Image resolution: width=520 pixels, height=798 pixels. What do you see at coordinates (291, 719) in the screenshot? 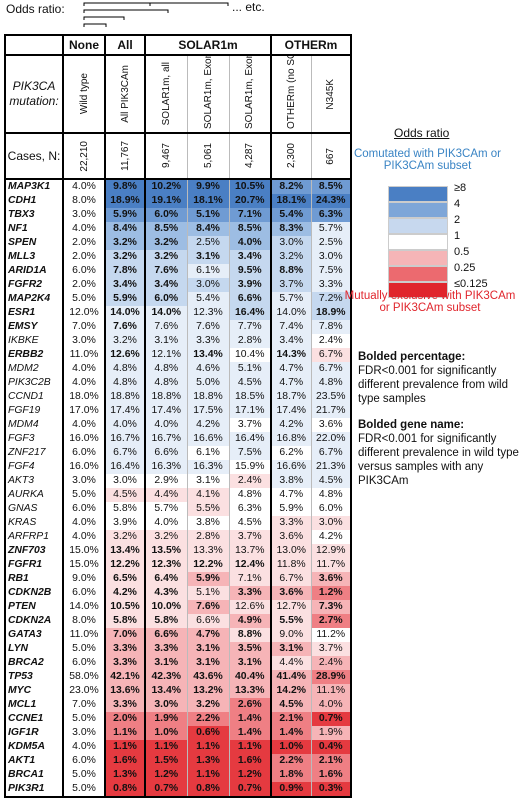
I see `prevalence-cell: 2.1%` at bounding box center [291, 719].